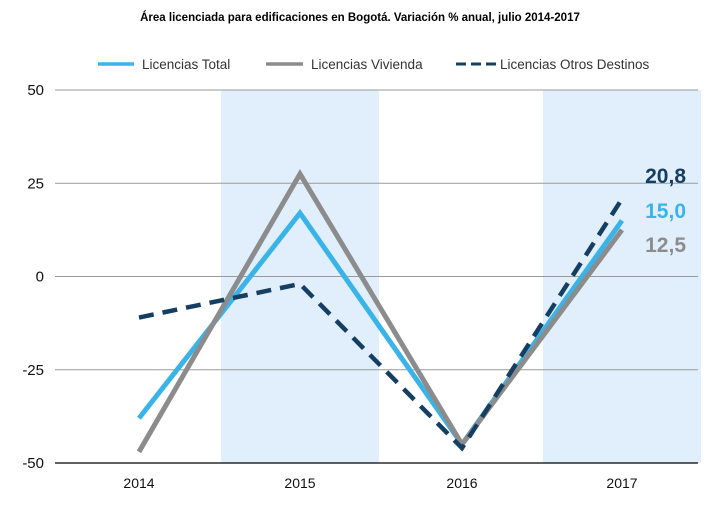 This screenshot has width=720, height=510. Describe the element at coordinates (367, 64) in the screenshot. I see `legend-label-vivienda: Licencias Vivienda` at that location.